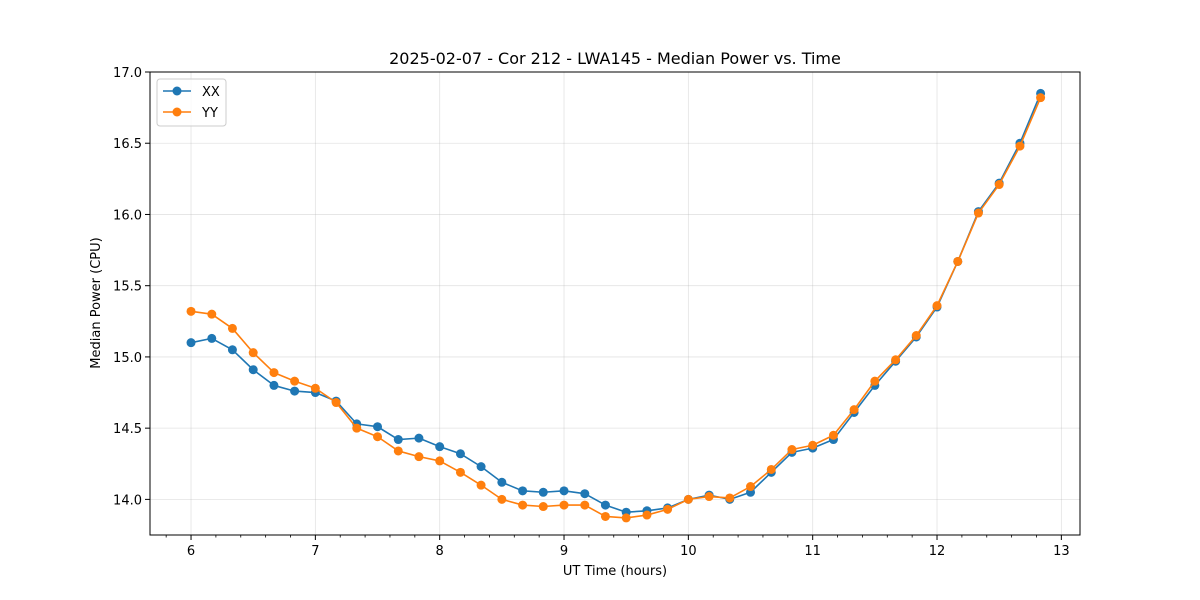 The width and height of the screenshot is (1200, 600). Describe the element at coordinates (127, 429) in the screenshot. I see `y-tick-label: 14.5` at that location.